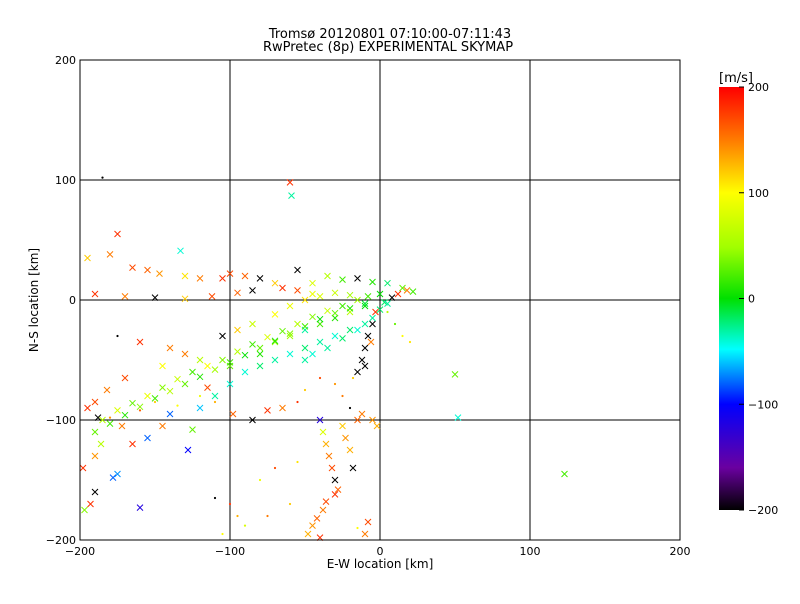  Describe the element at coordinates (389, 34) in the screenshot. I see `chart-title: Tromsø 20120801 07:10:00-07:11:43` at that location.